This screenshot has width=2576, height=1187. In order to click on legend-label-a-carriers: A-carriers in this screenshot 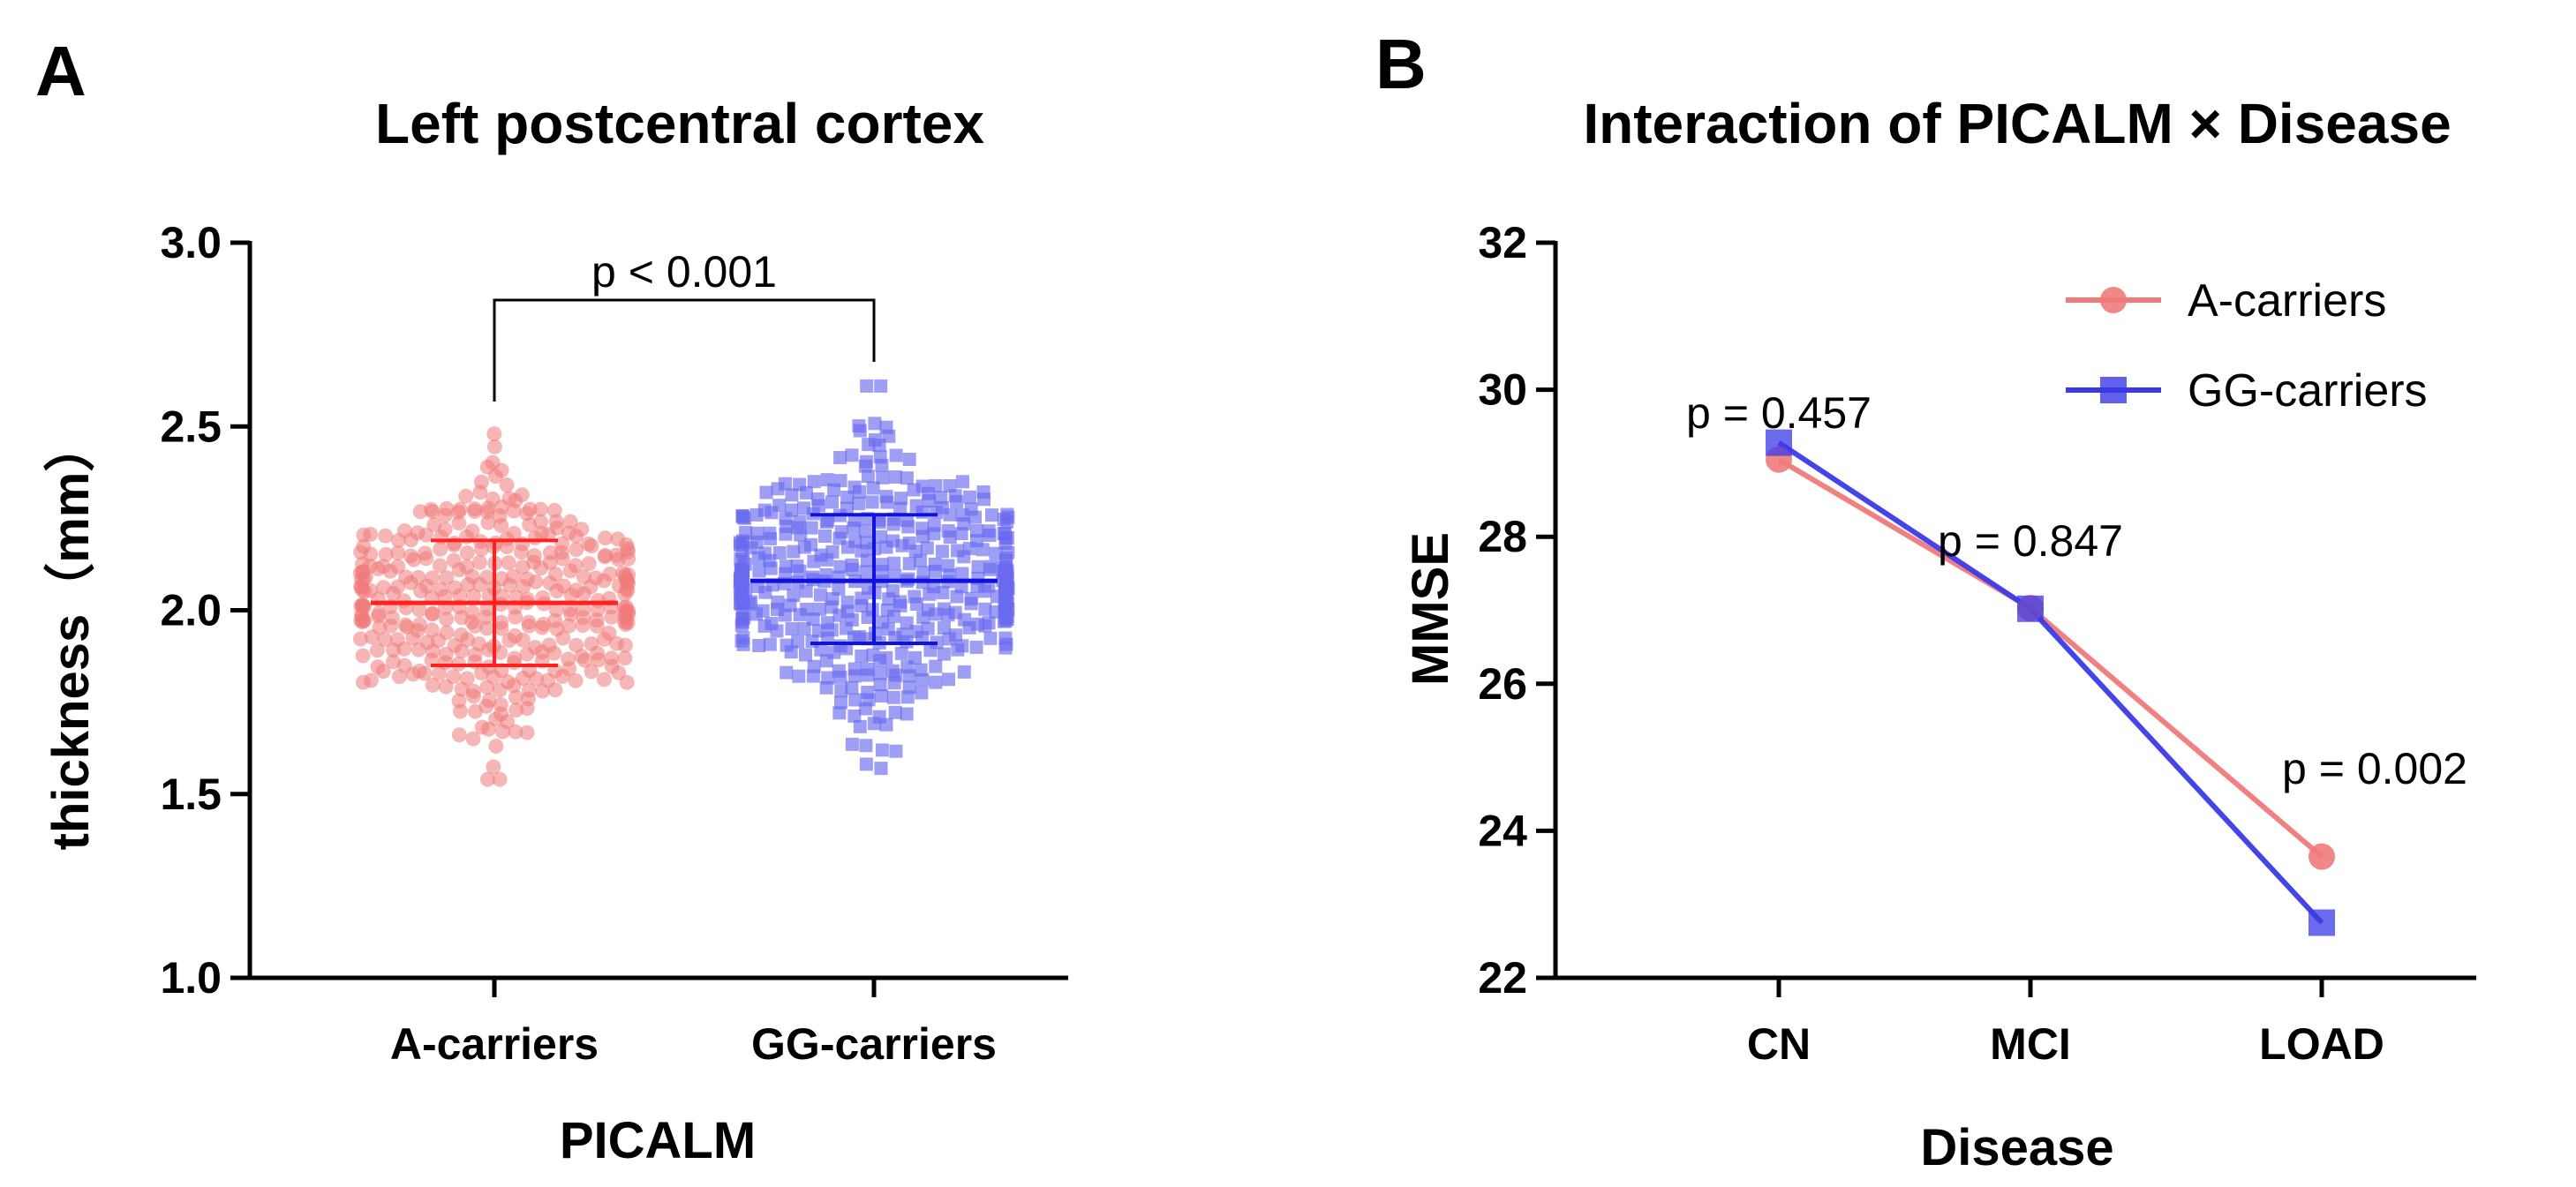, I will do `click(2287, 301)`.